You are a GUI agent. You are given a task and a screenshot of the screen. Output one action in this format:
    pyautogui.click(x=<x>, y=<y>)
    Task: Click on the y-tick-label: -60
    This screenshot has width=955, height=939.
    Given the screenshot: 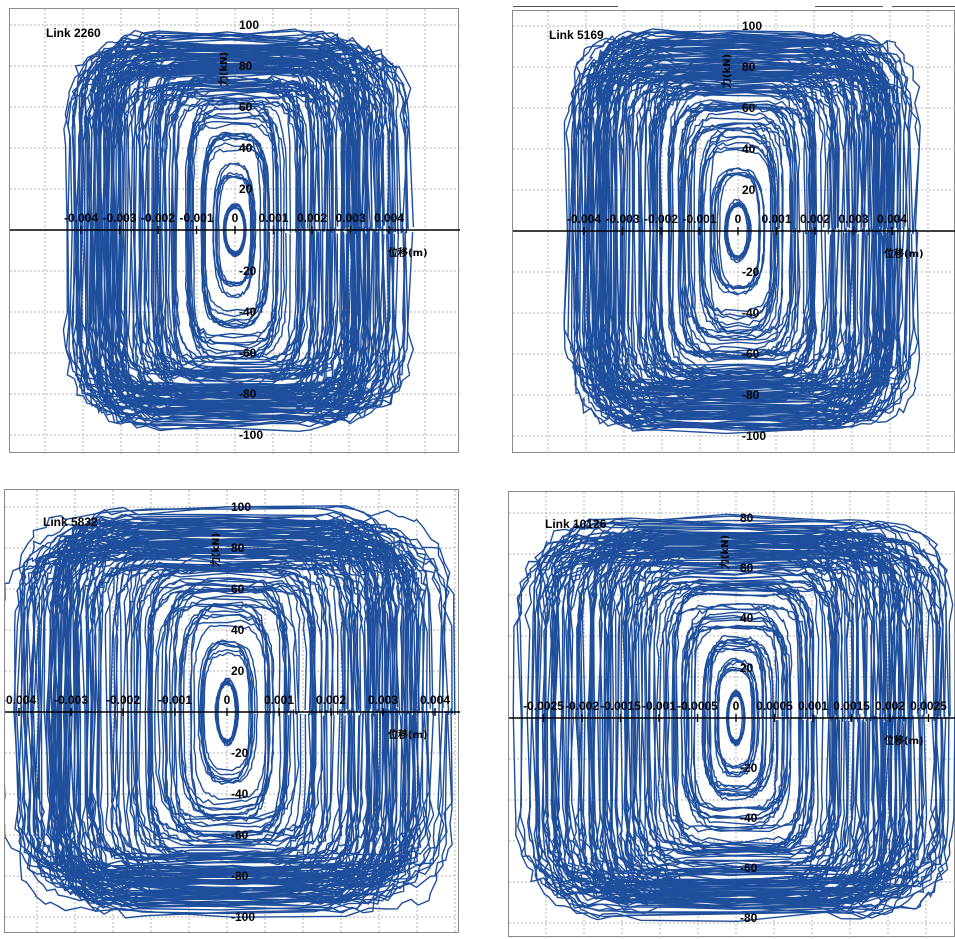 What is the action you would take?
    pyautogui.click(x=240, y=835)
    